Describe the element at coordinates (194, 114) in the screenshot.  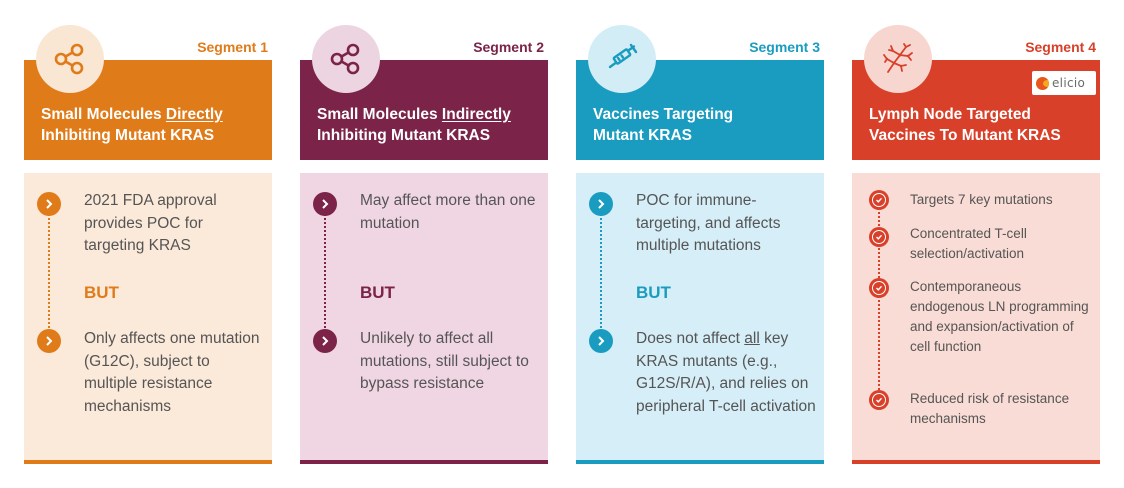
I see `segment-1-title-emphasis: Directly` at that location.